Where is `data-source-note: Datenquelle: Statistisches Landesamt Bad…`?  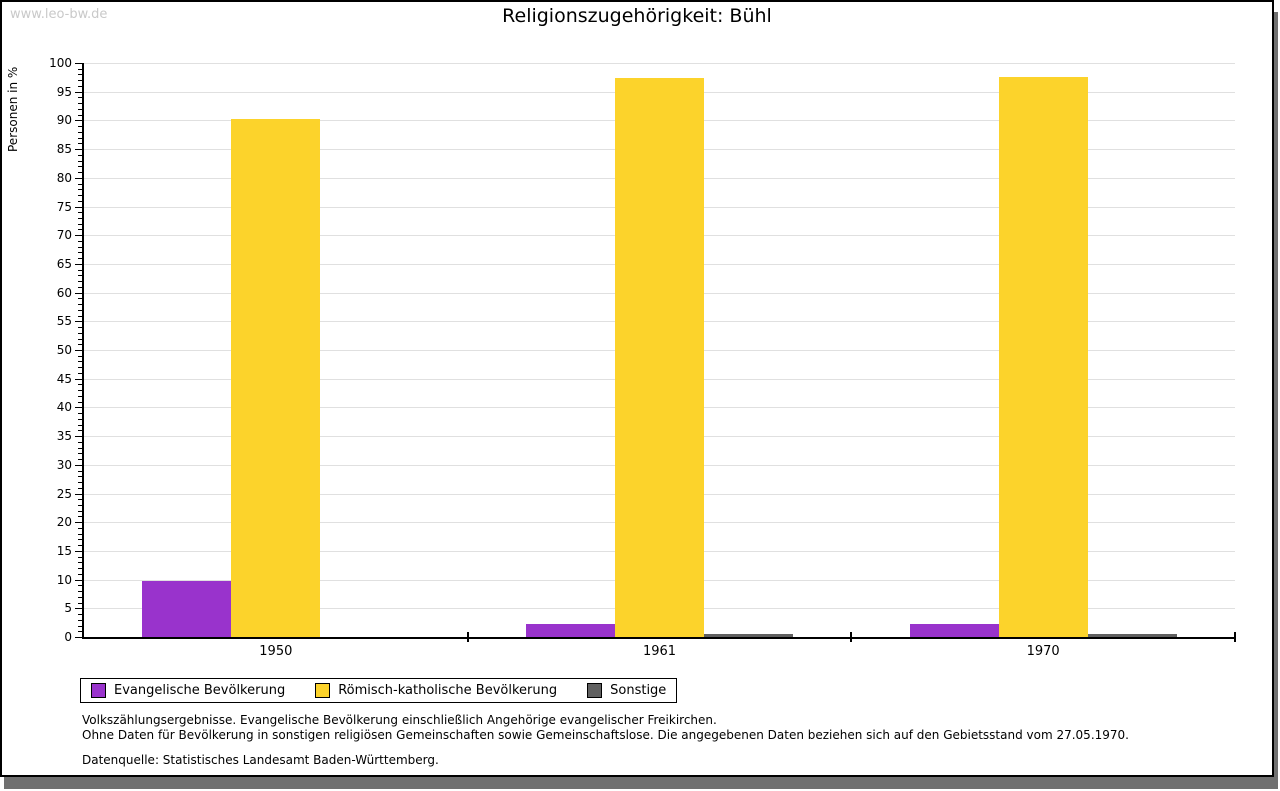
data-source-note: Datenquelle: Statistisches Landesamt Bad… is located at coordinates (260, 760).